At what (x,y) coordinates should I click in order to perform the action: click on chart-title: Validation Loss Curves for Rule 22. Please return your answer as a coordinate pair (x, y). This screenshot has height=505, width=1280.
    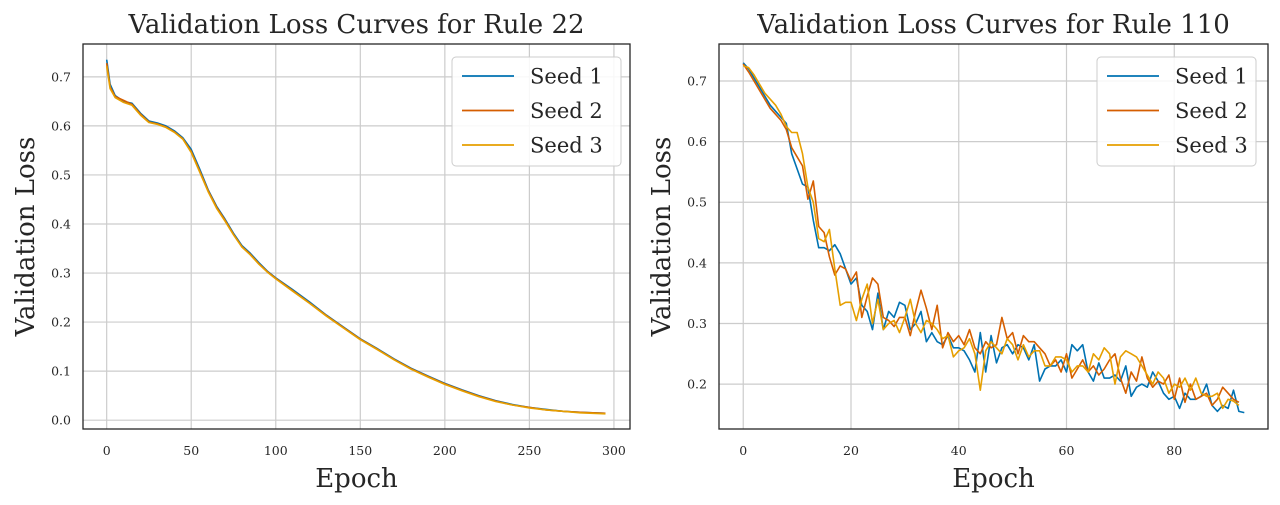
    Looking at the image, I should click on (355, 25).